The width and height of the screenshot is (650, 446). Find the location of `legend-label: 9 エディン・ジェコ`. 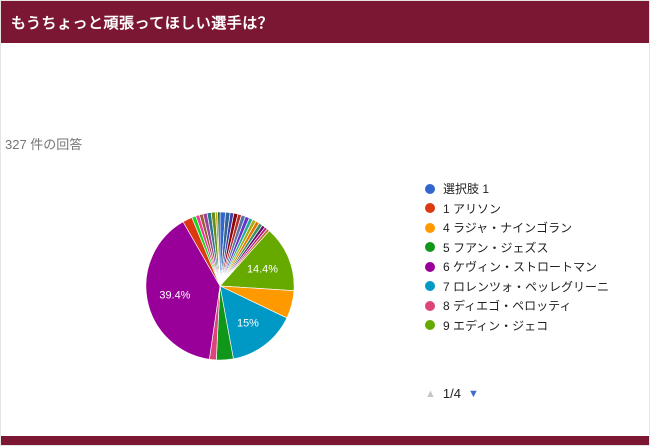

legend-label: 9 エディン・ジェコ is located at coordinates (496, 325).